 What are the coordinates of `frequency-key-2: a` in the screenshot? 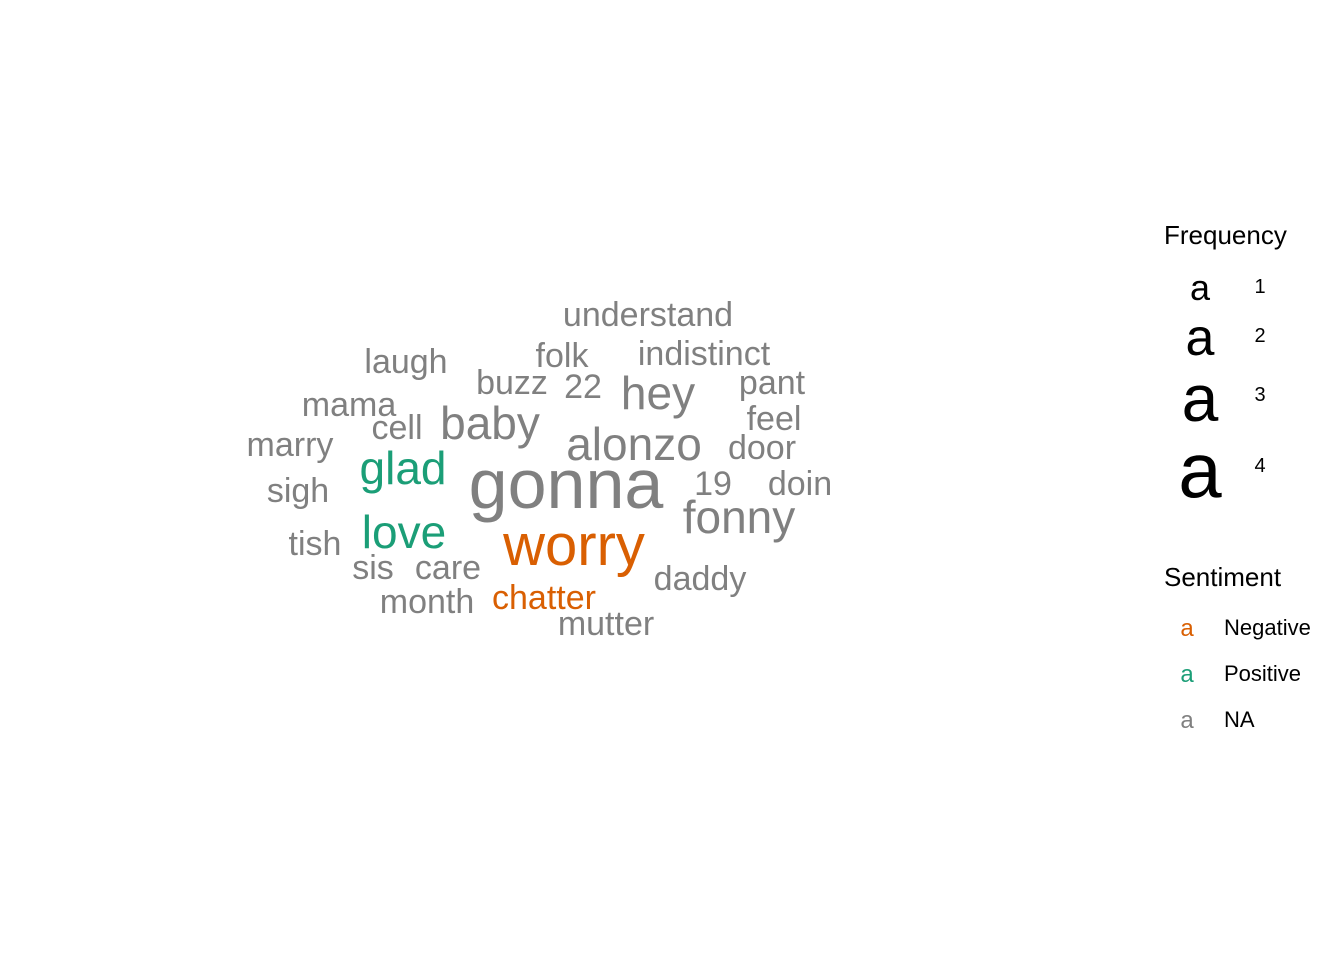 It's located at (1200, 338).